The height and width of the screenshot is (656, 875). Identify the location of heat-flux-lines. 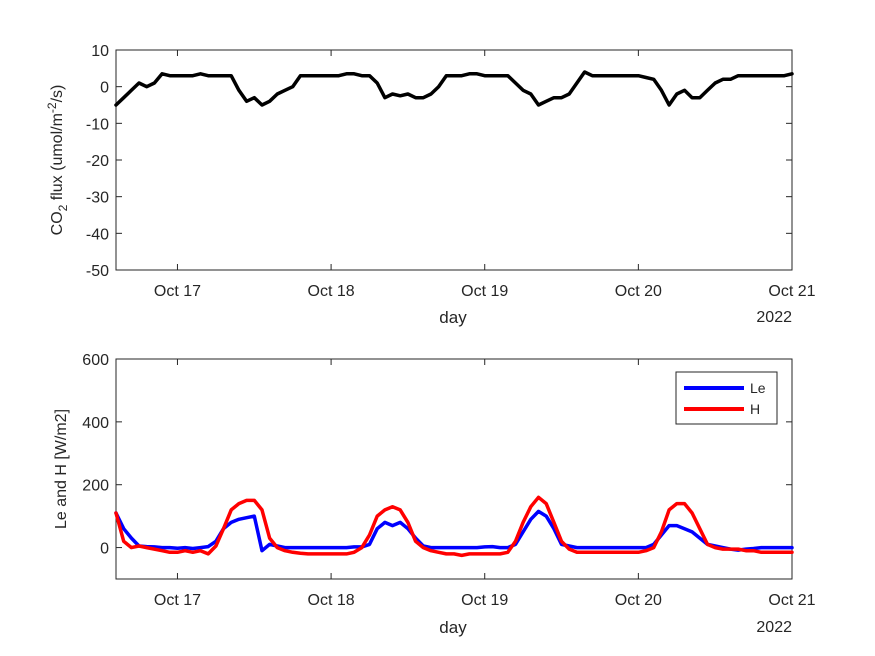
(454, 526).